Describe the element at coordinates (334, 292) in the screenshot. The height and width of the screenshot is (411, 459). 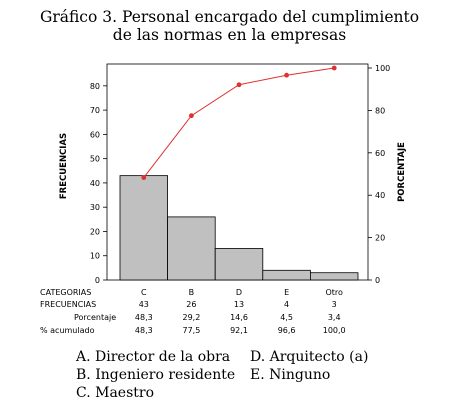
I see `table-cell-categories-otro: Otro` at that location.